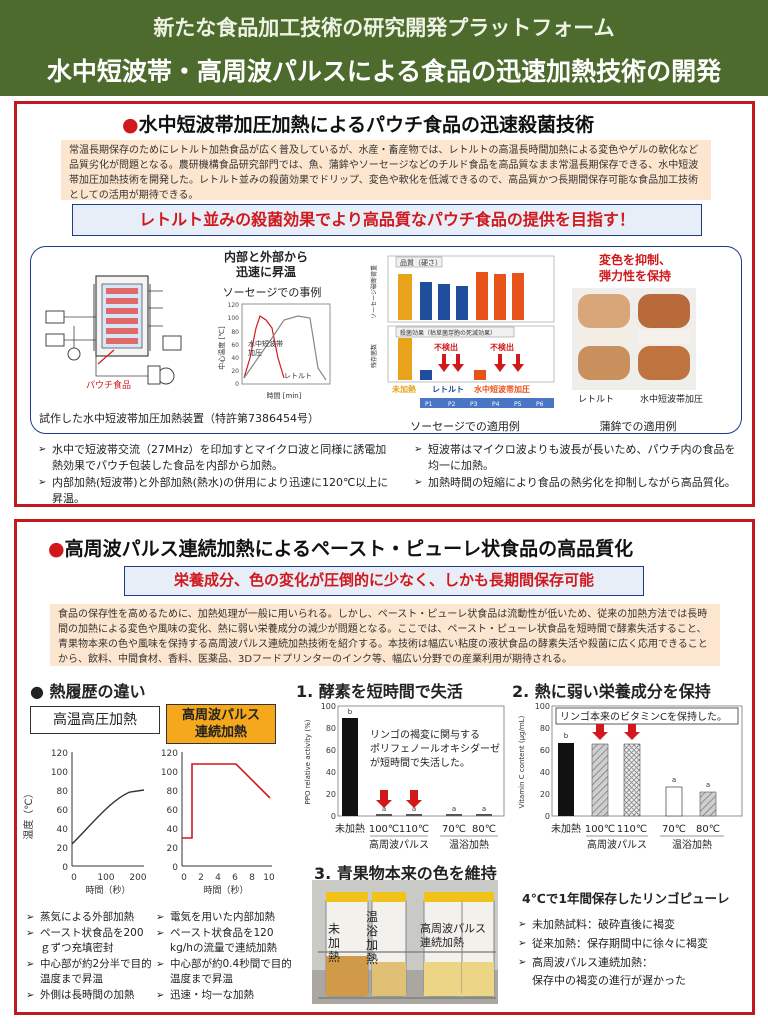 The image size is (768, 1024). I want to click on bullet: 電気を用いた内部加熱, so click(224, 917).